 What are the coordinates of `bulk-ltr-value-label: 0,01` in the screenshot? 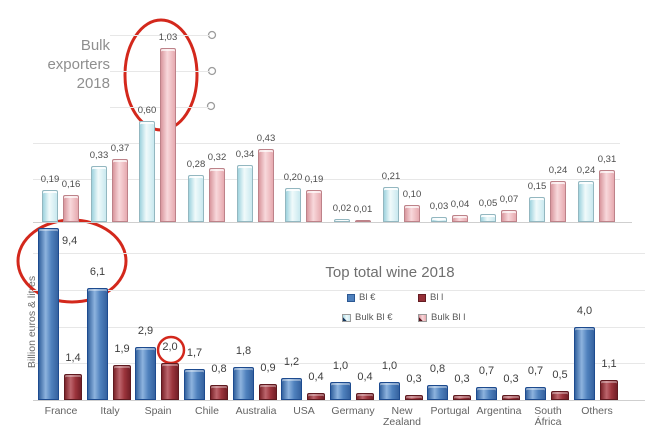 It's located at (363, 210).